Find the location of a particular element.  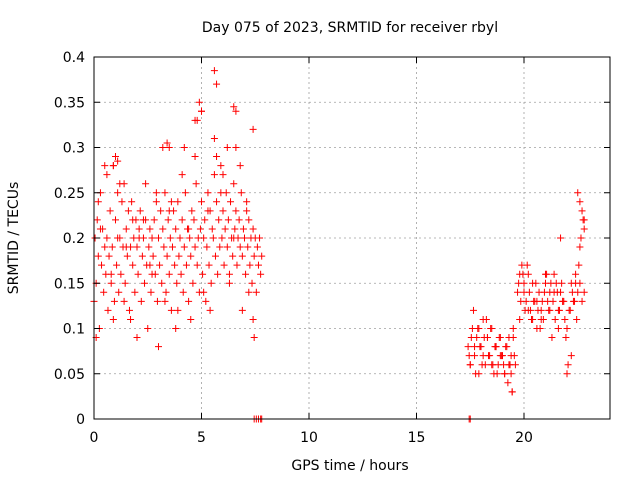

y-tick-label: 0.05 is located at coordinates (69, 375).